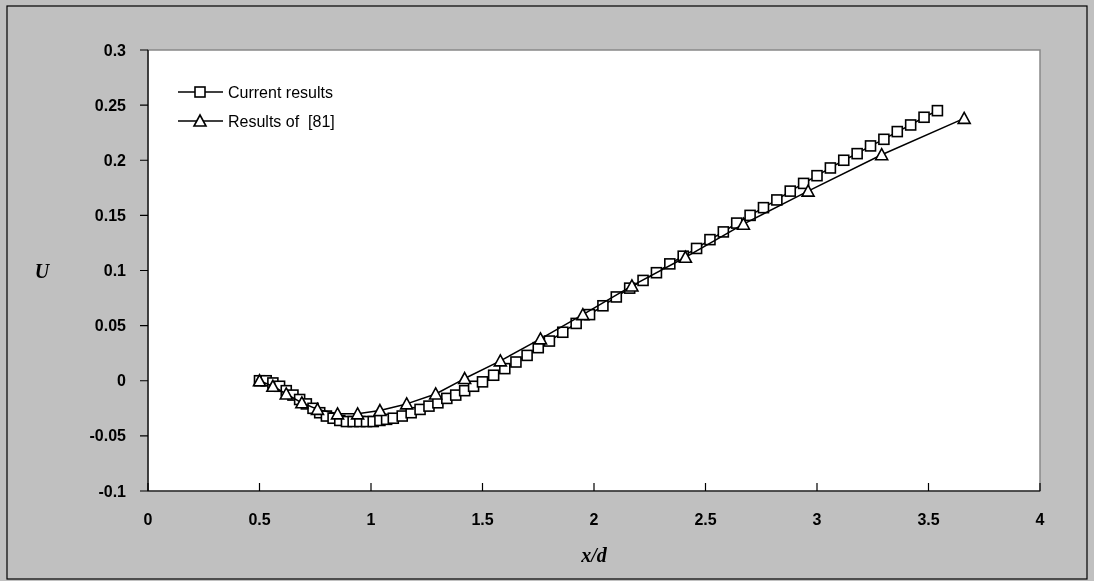 This screenshot has height=581, width=1094. Describe the element at coordinates (371, 519) in the screenshot. I see `x-tick-label: 1` at that location.